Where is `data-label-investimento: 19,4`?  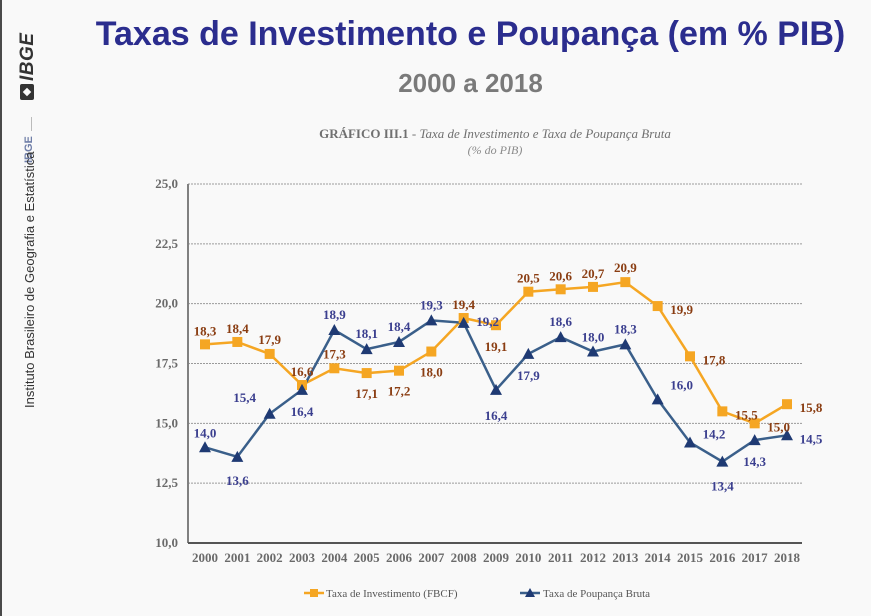
data-label-investimento: 19,4 is located at coordinates (463, 304).